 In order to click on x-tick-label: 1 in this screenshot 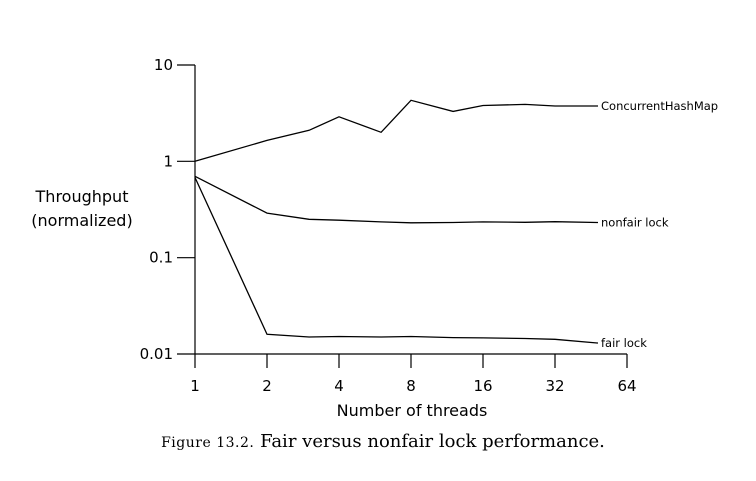, I will do `click(195, 386)`.